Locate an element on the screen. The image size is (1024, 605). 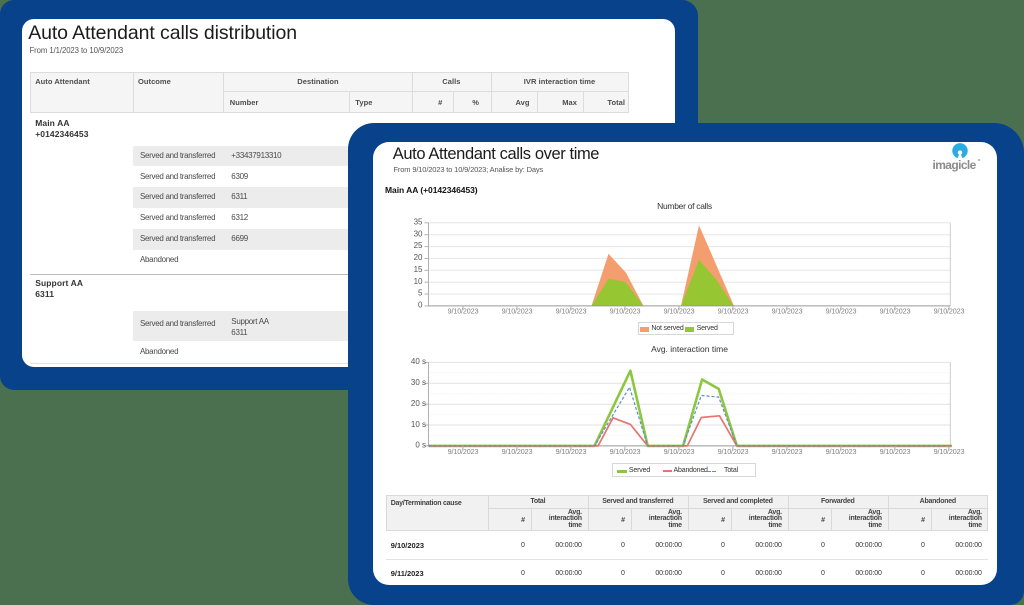
svg-text: 20 is located at coordinates (418, 257).